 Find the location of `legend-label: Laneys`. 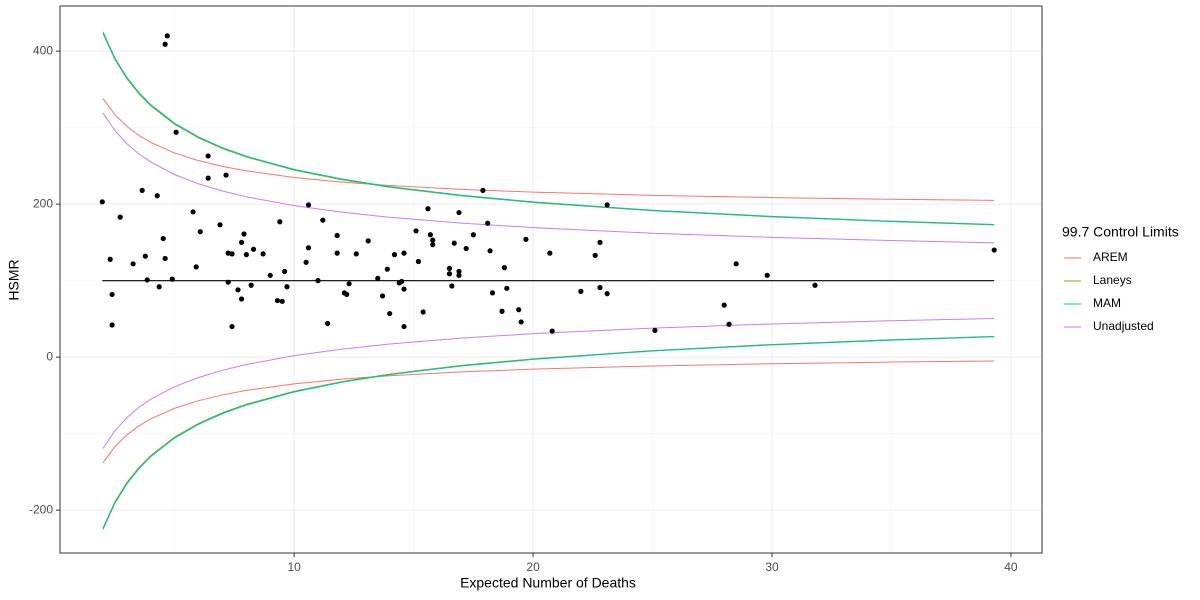

legend-label: Laneys is located at coordinates (1112, 280).